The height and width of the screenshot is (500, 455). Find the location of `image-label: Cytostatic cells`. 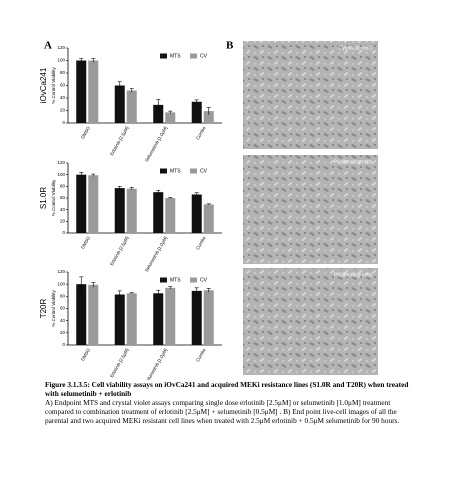

image-label: Cytostatic cells is located at coordinates (356, 48).